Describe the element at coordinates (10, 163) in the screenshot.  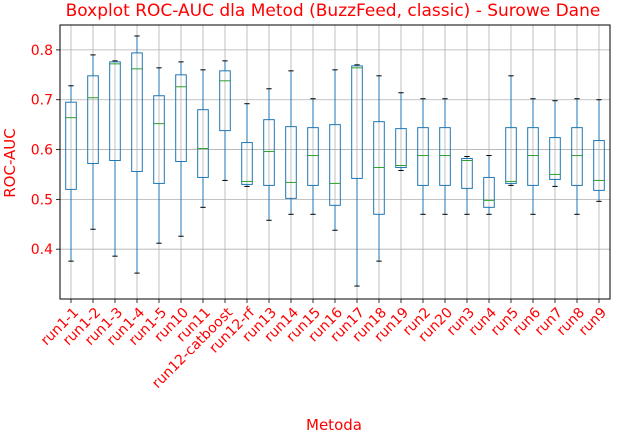
I see `y-axis-label: ROC-AUC` at that location.